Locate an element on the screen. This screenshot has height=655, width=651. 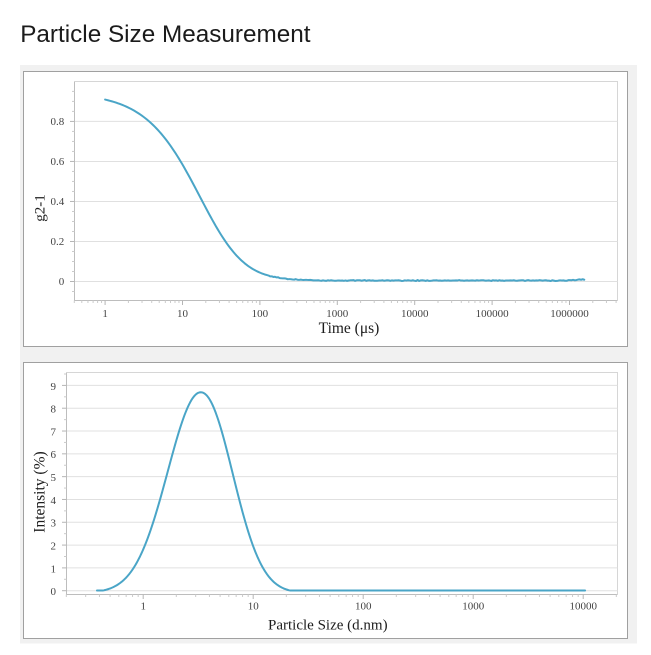
svg-text: 0.4 is located at coordinates (58, 202).